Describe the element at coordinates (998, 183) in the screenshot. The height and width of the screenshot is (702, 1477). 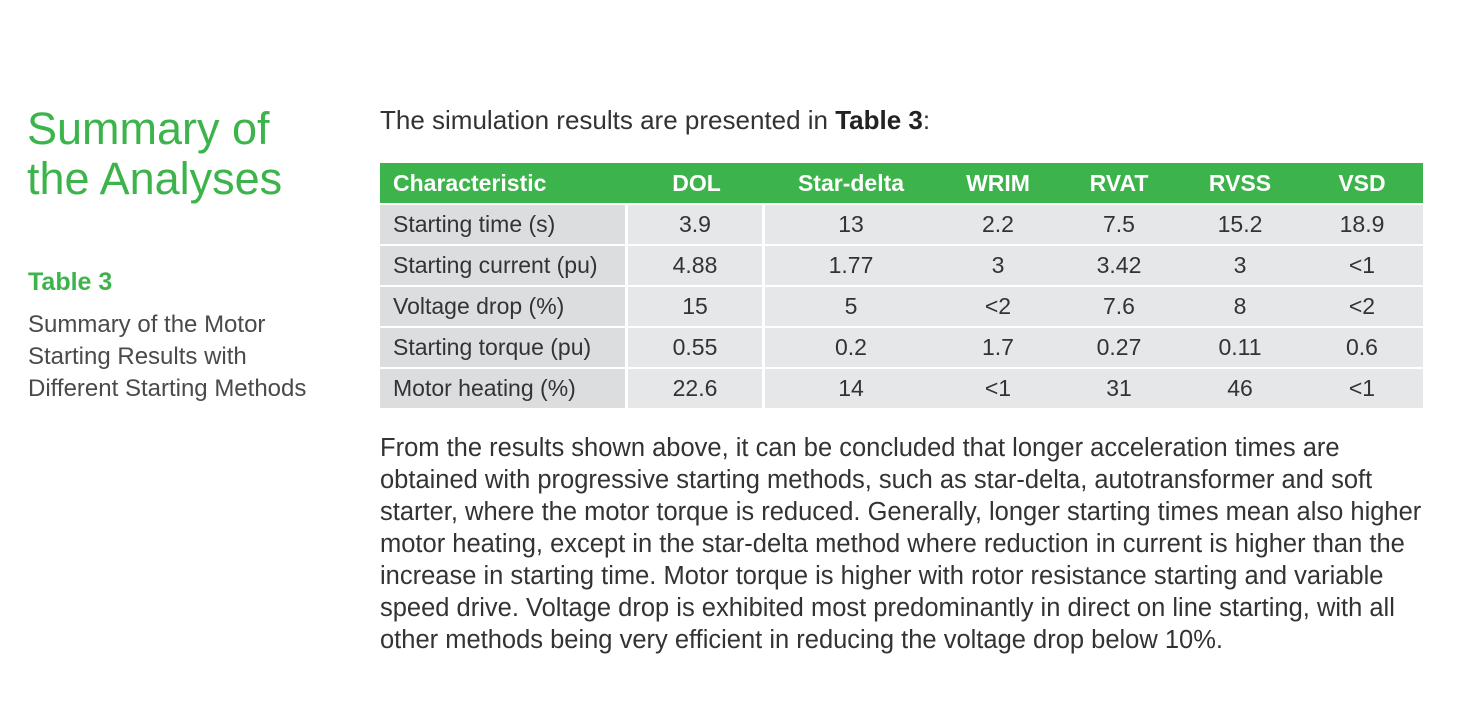
I see `header-wrim: WRIM` at that location.